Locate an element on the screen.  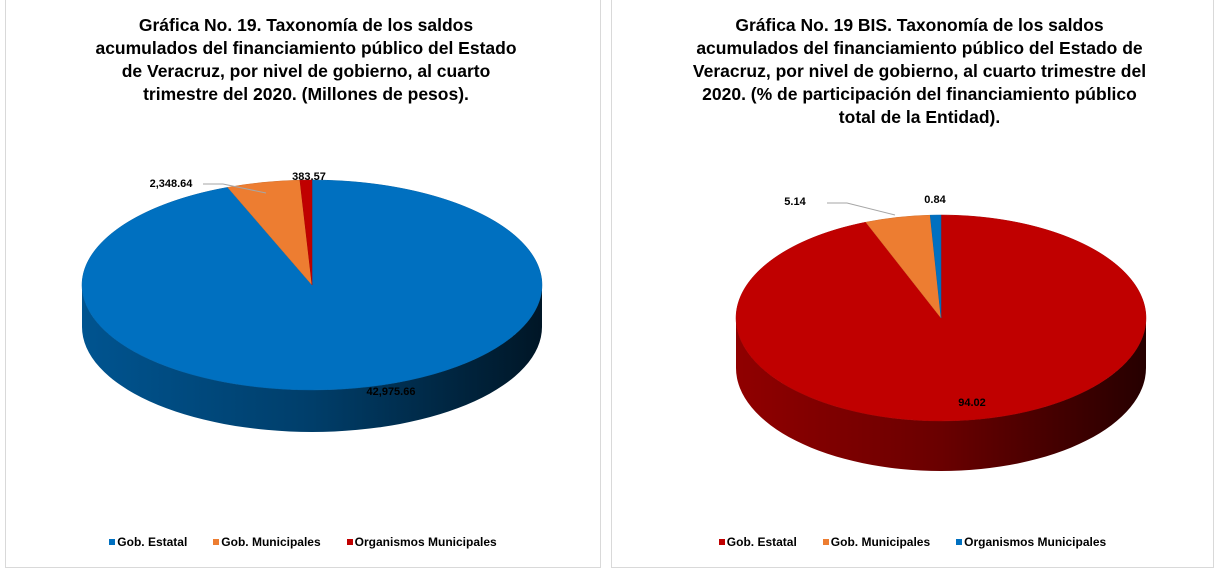
data-label: 383.57 is located at coordinates (309, 177).